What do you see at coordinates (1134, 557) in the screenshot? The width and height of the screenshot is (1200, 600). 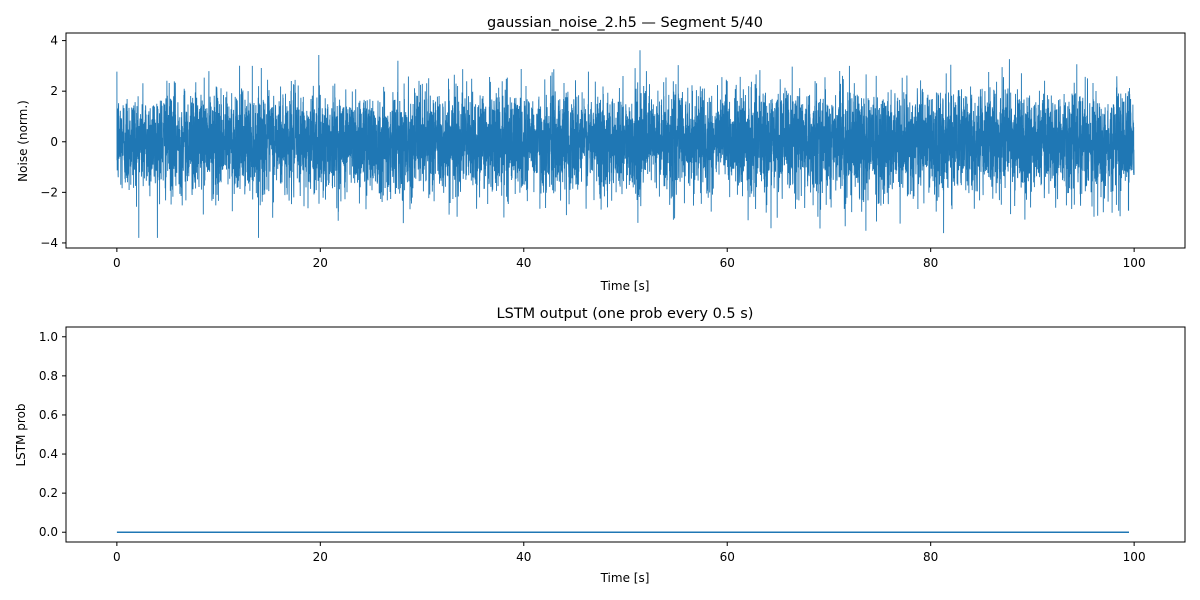 I see `lstm-x-tick-label: 100` at bounding box center [1134, 557].